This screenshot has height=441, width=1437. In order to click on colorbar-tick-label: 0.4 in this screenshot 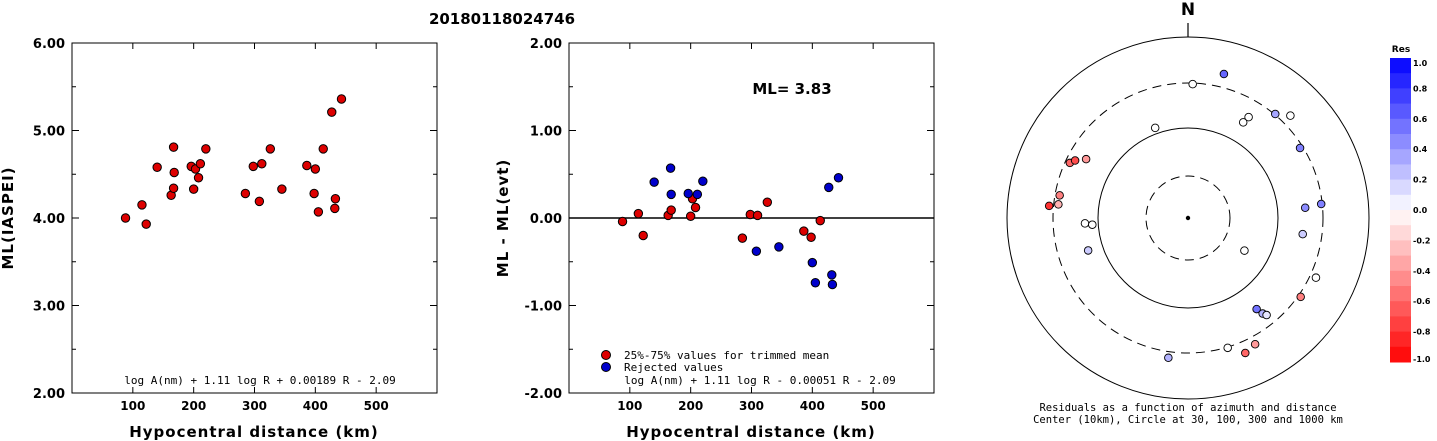, I will do `click(1420, 149)`.